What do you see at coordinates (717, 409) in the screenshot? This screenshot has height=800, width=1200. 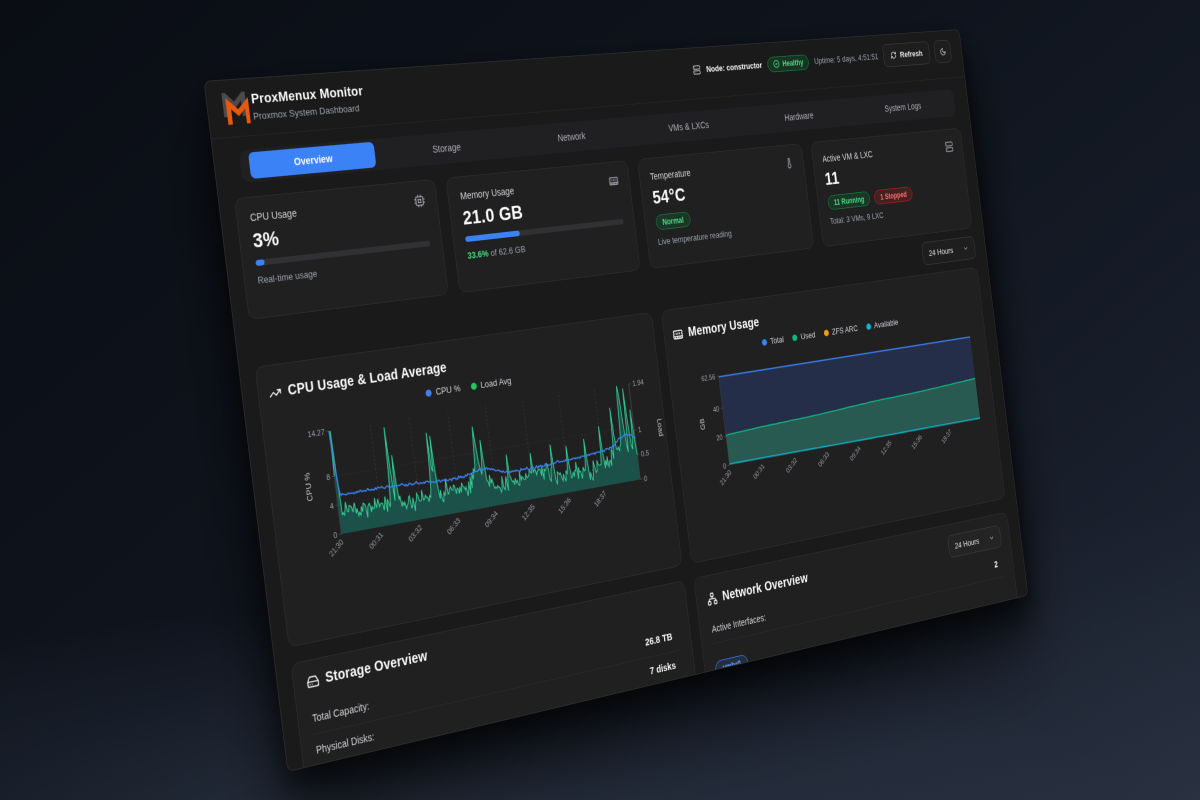 I see `svg-text: 40` at bounding box center [717, 409].